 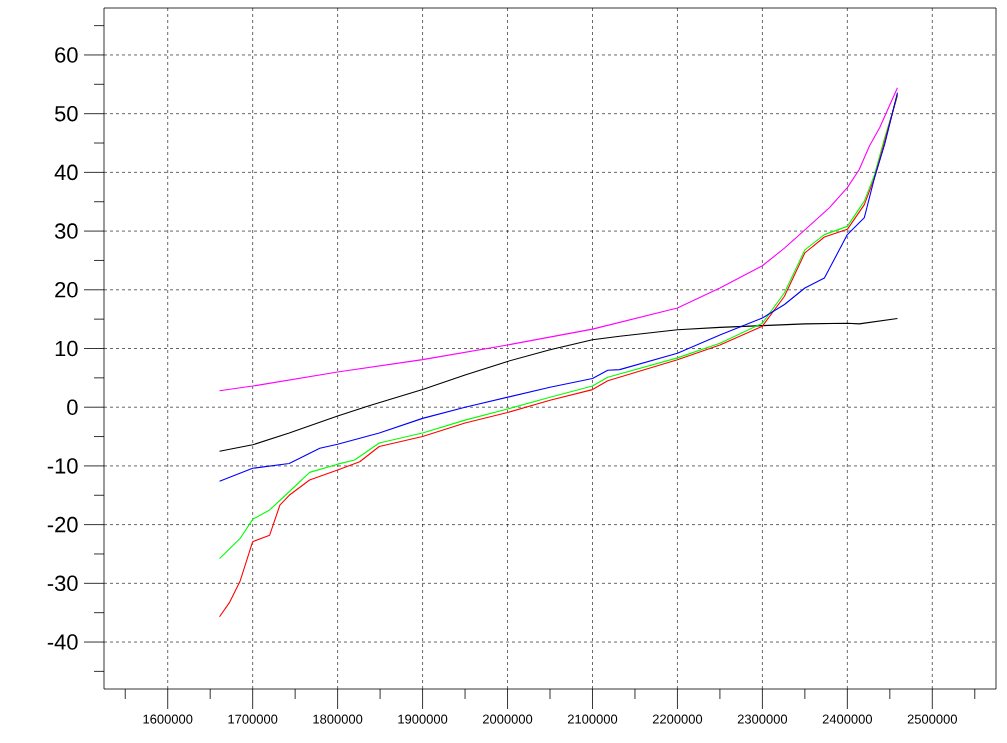 What do you see at coordinates (66, 231) in the screenshot?
I see `y-tick-label: 30` at bounding box center [66, 231].